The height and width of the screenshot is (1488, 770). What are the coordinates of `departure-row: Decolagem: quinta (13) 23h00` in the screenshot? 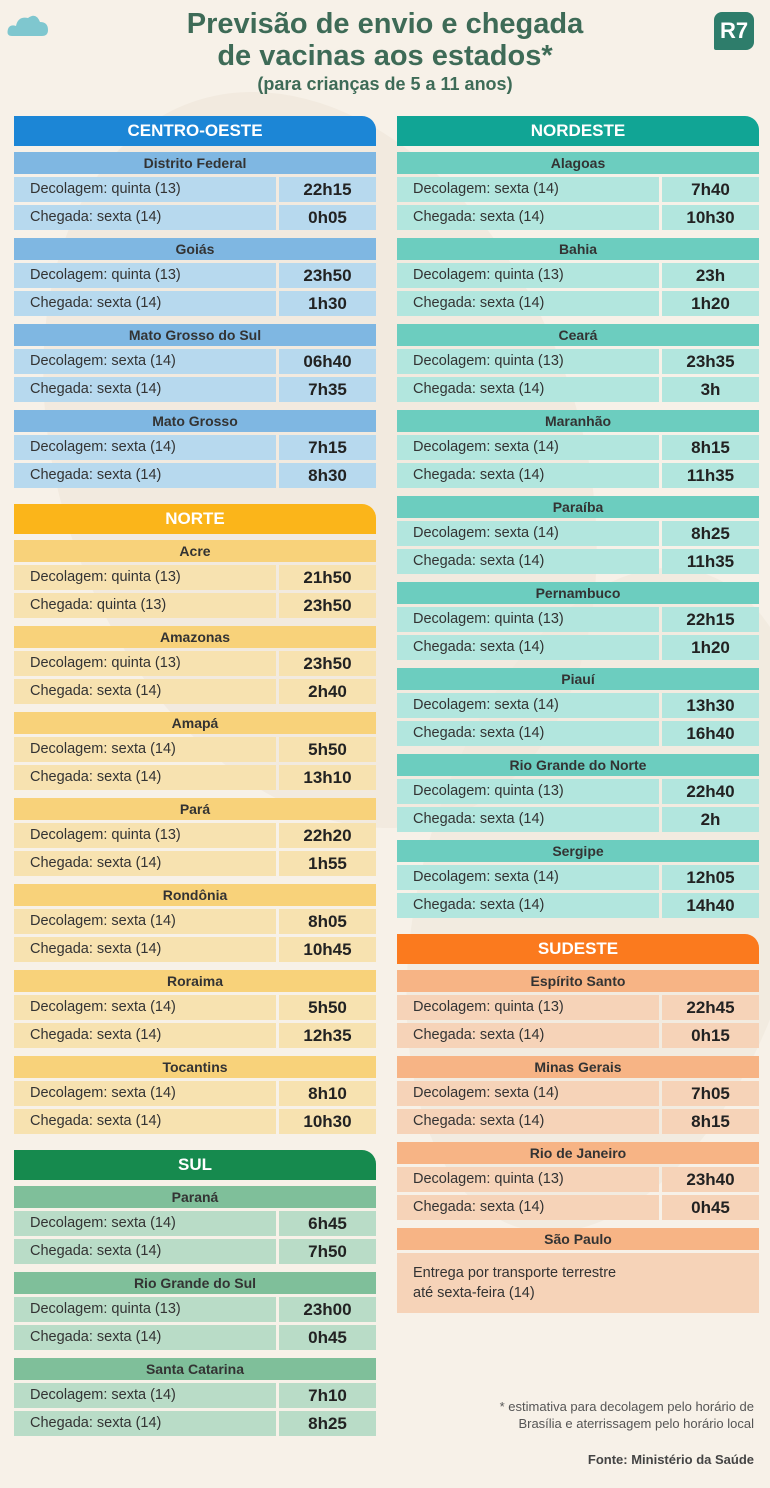 It's located at (195, 1309).